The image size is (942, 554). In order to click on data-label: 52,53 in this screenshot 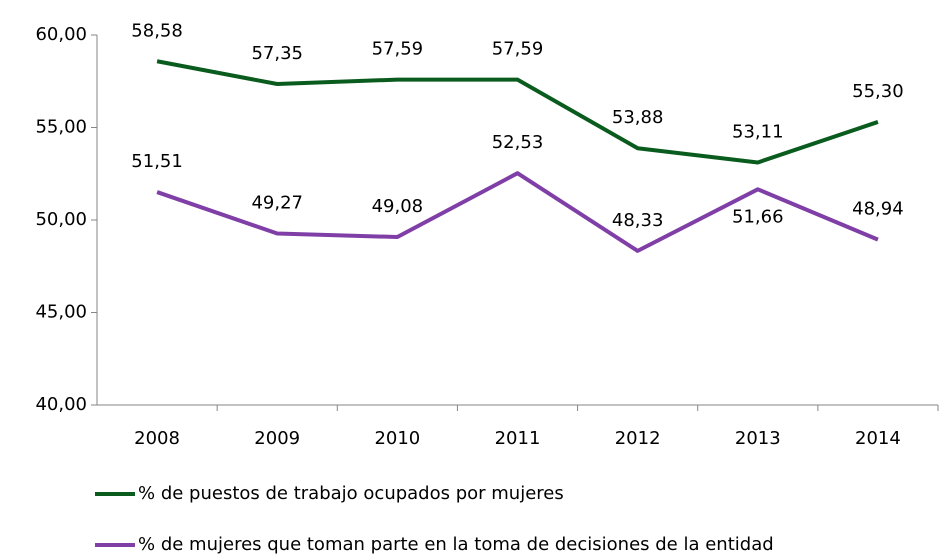, I will do `click(518, 142)`.